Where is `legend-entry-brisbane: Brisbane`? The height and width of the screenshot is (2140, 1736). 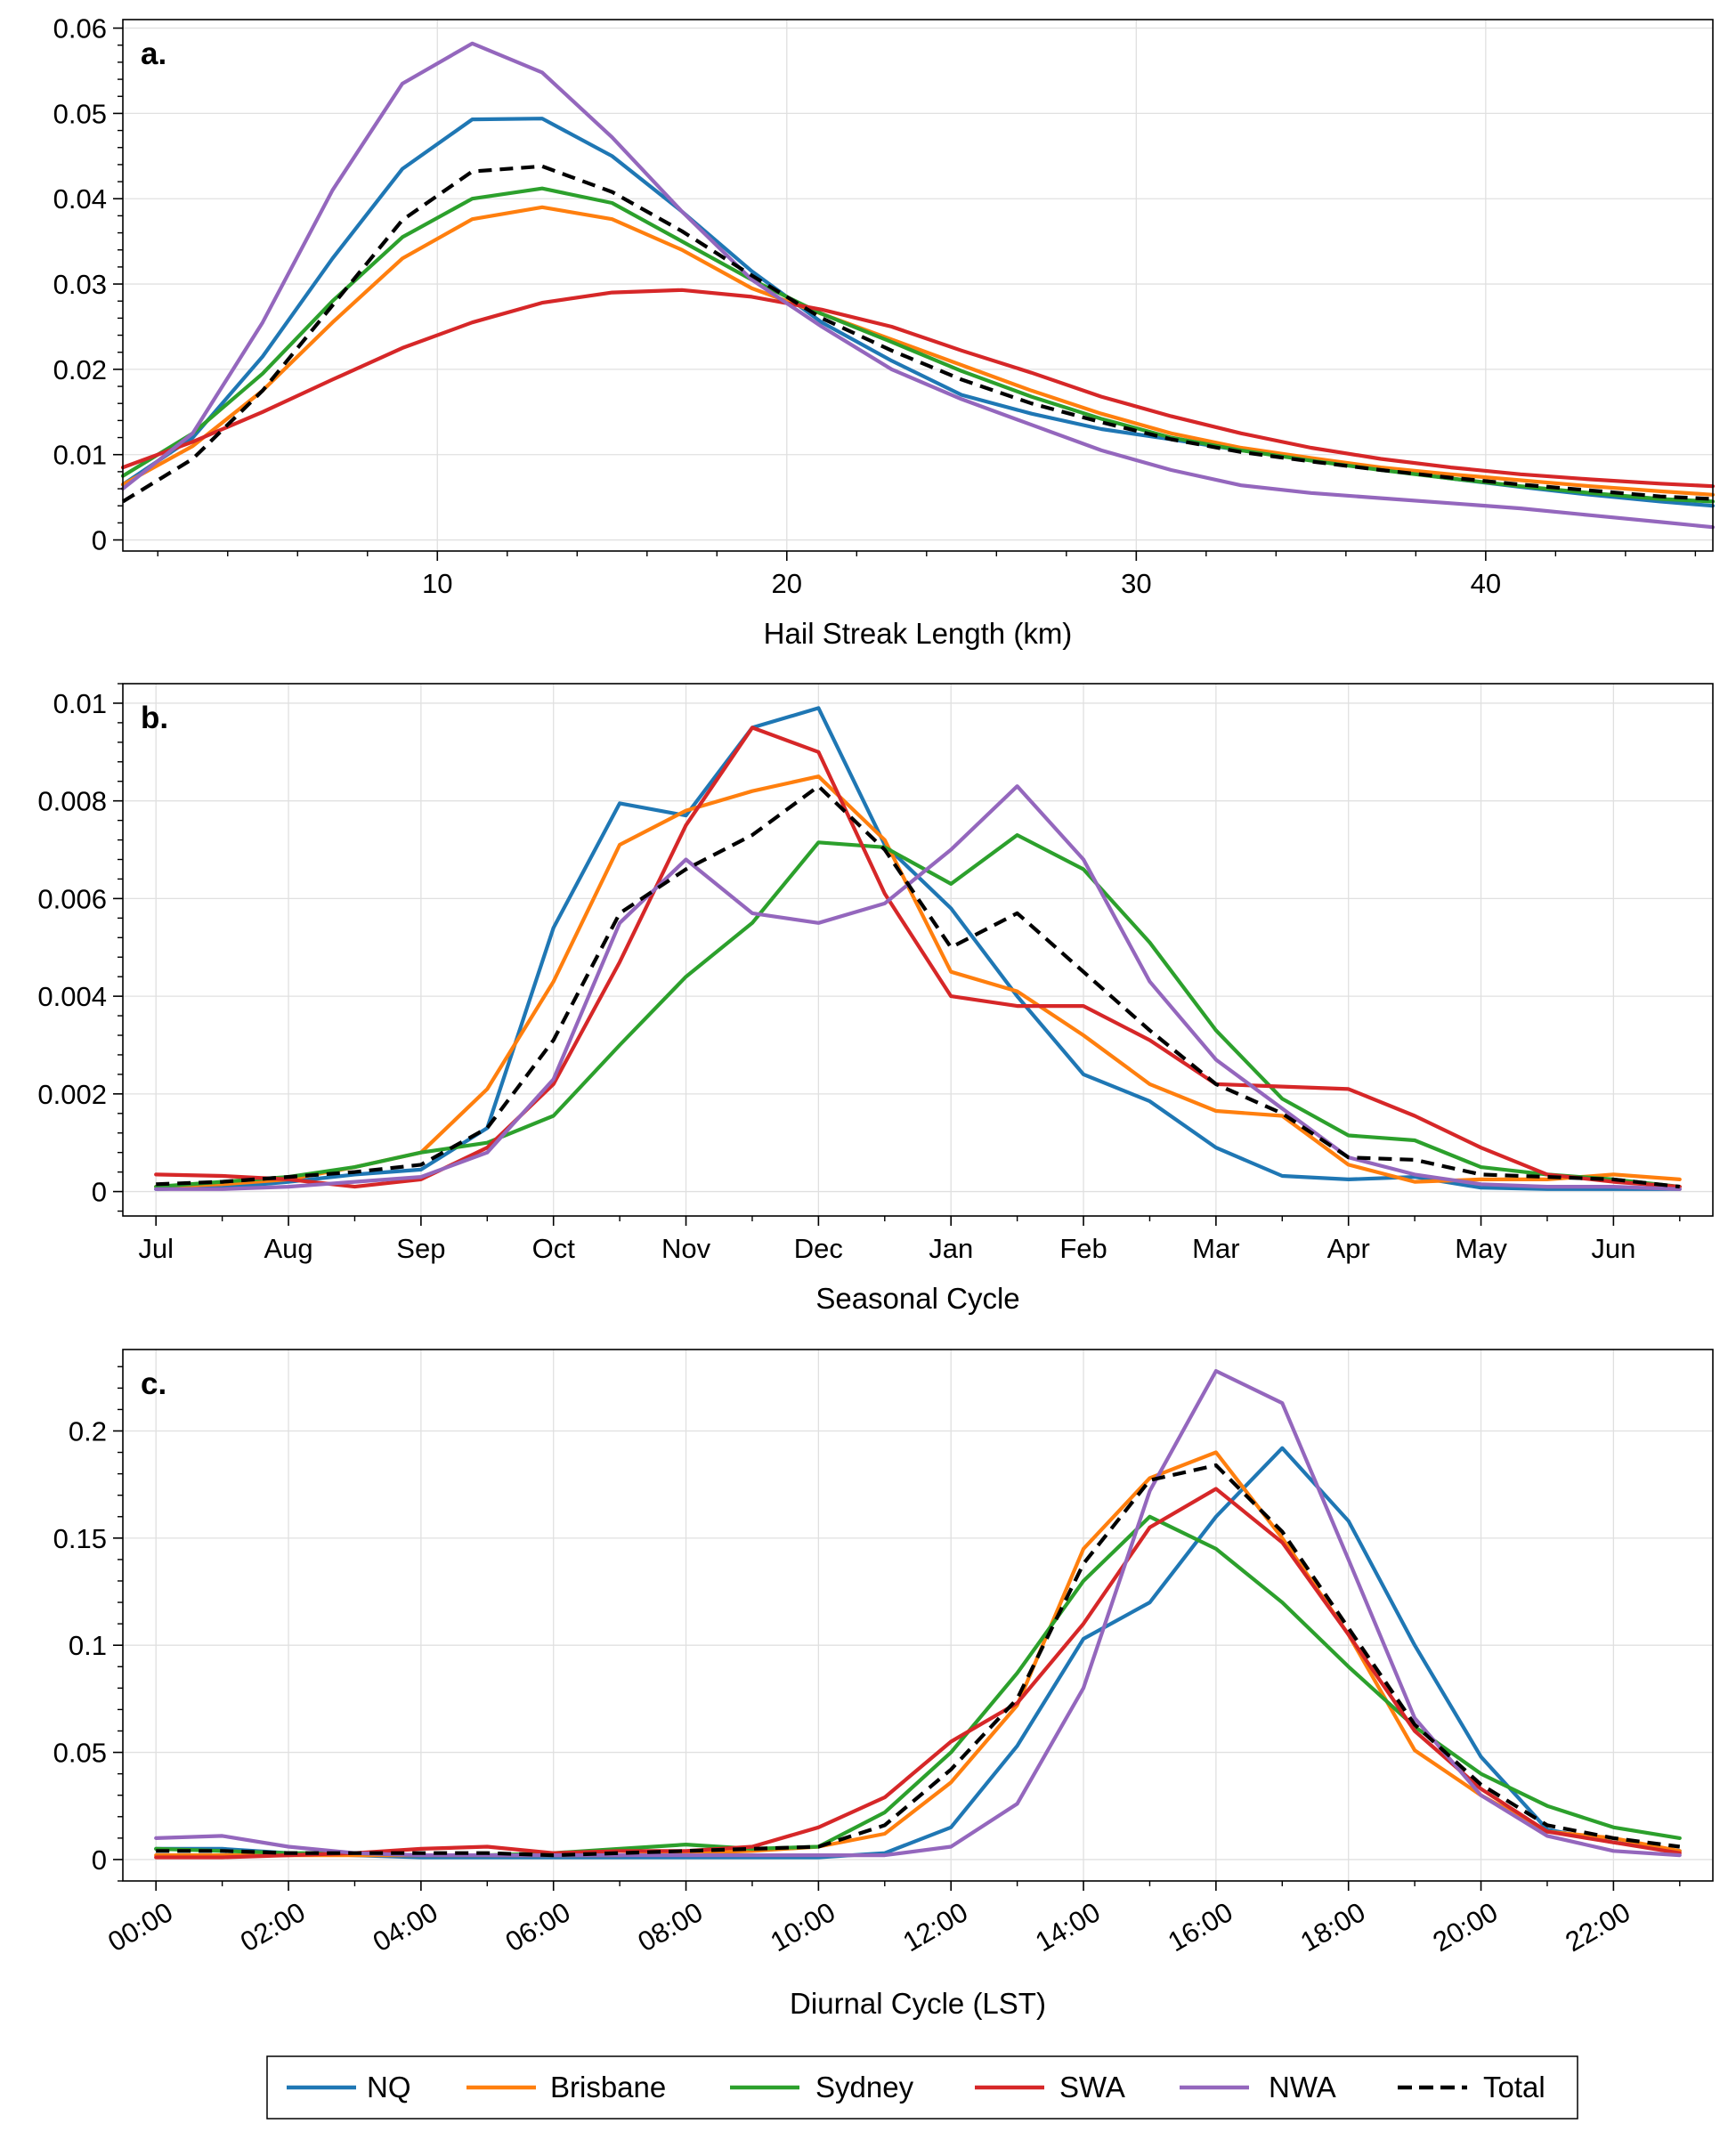
legend-entry-brisbane: Brisbane is located at coordinates (566, 2087).